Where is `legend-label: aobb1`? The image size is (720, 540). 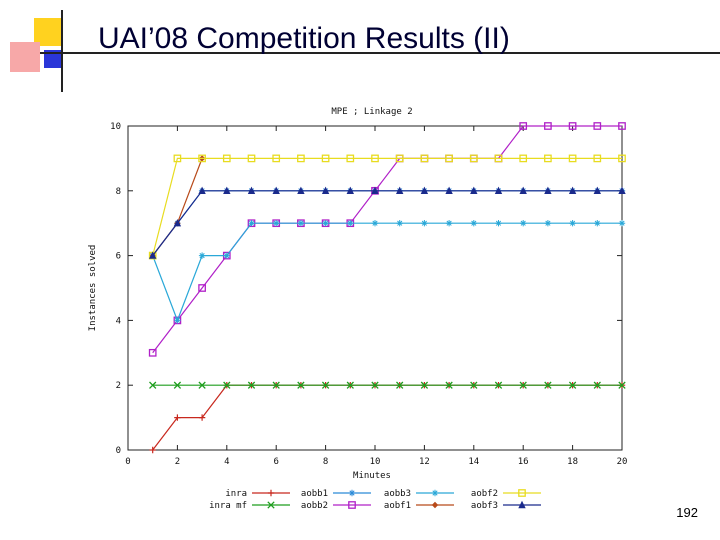 legend-label: aobb1 is located at coordinates (314, 494).